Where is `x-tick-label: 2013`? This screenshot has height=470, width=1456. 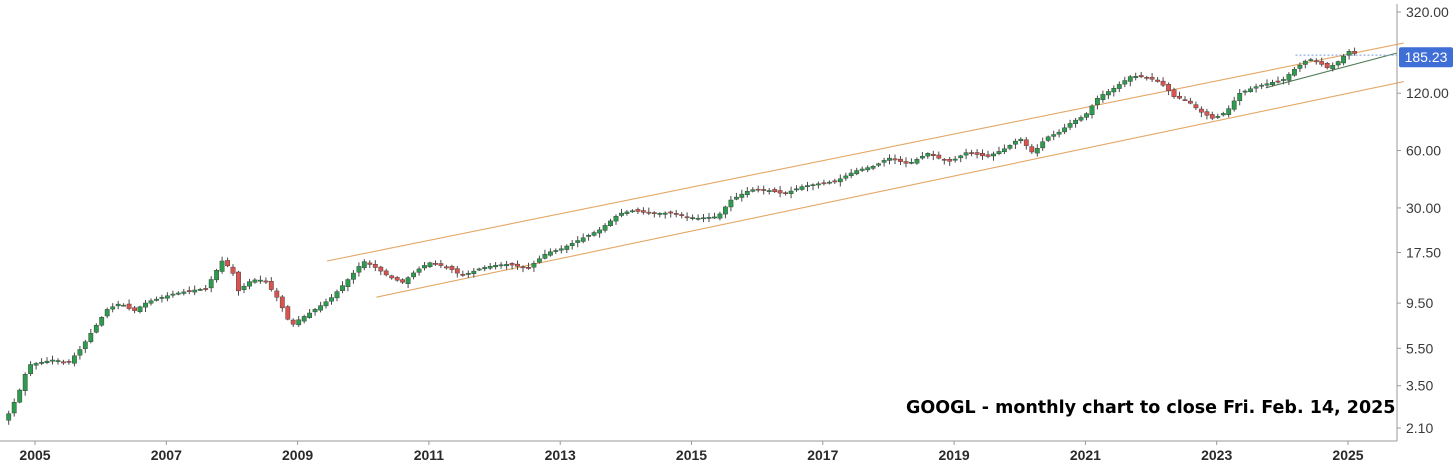 x-tick-label: 2013 is located at coordinates (560, 455).